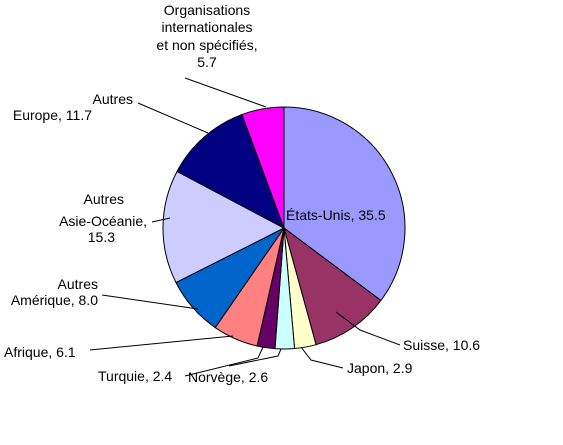 This screenshot has width=563, height=445. I want to click on data-label-6: Afrique, 6.1, so click(40, 352).